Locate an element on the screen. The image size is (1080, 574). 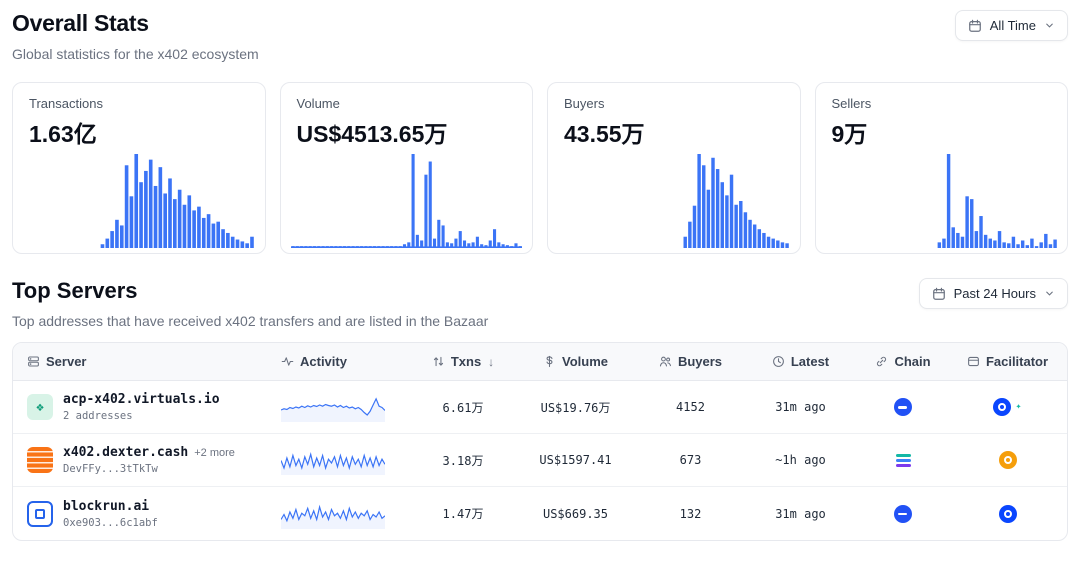
stat-card-buyers: Buyers 43.55万 is located at coordinates (674, 168).